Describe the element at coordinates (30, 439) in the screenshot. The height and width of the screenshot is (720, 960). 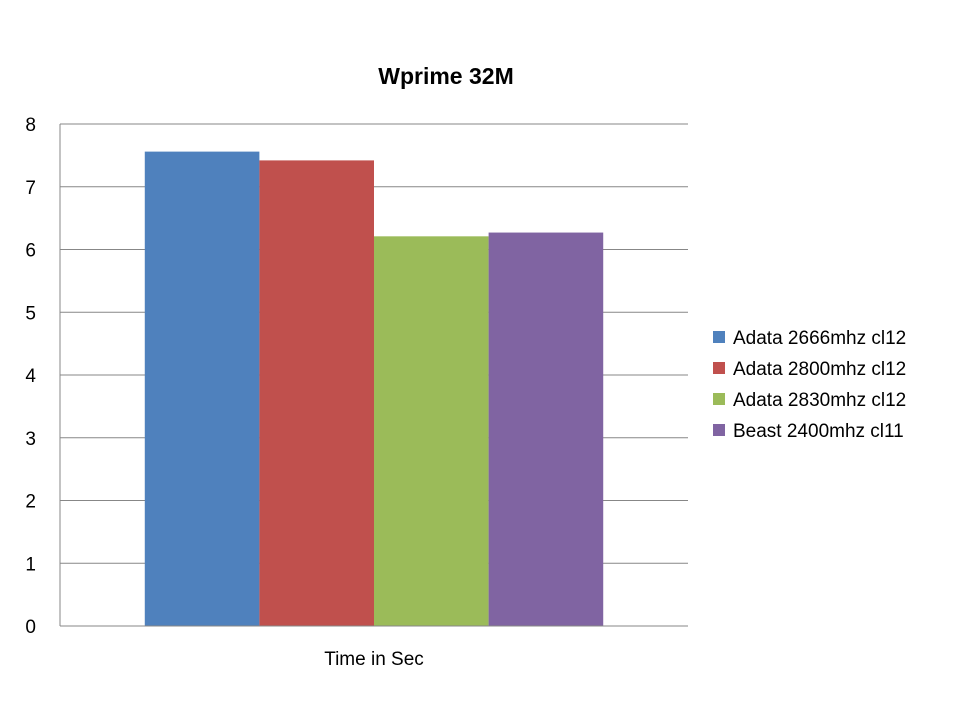
I see `y-tick-label: 3` at that location.